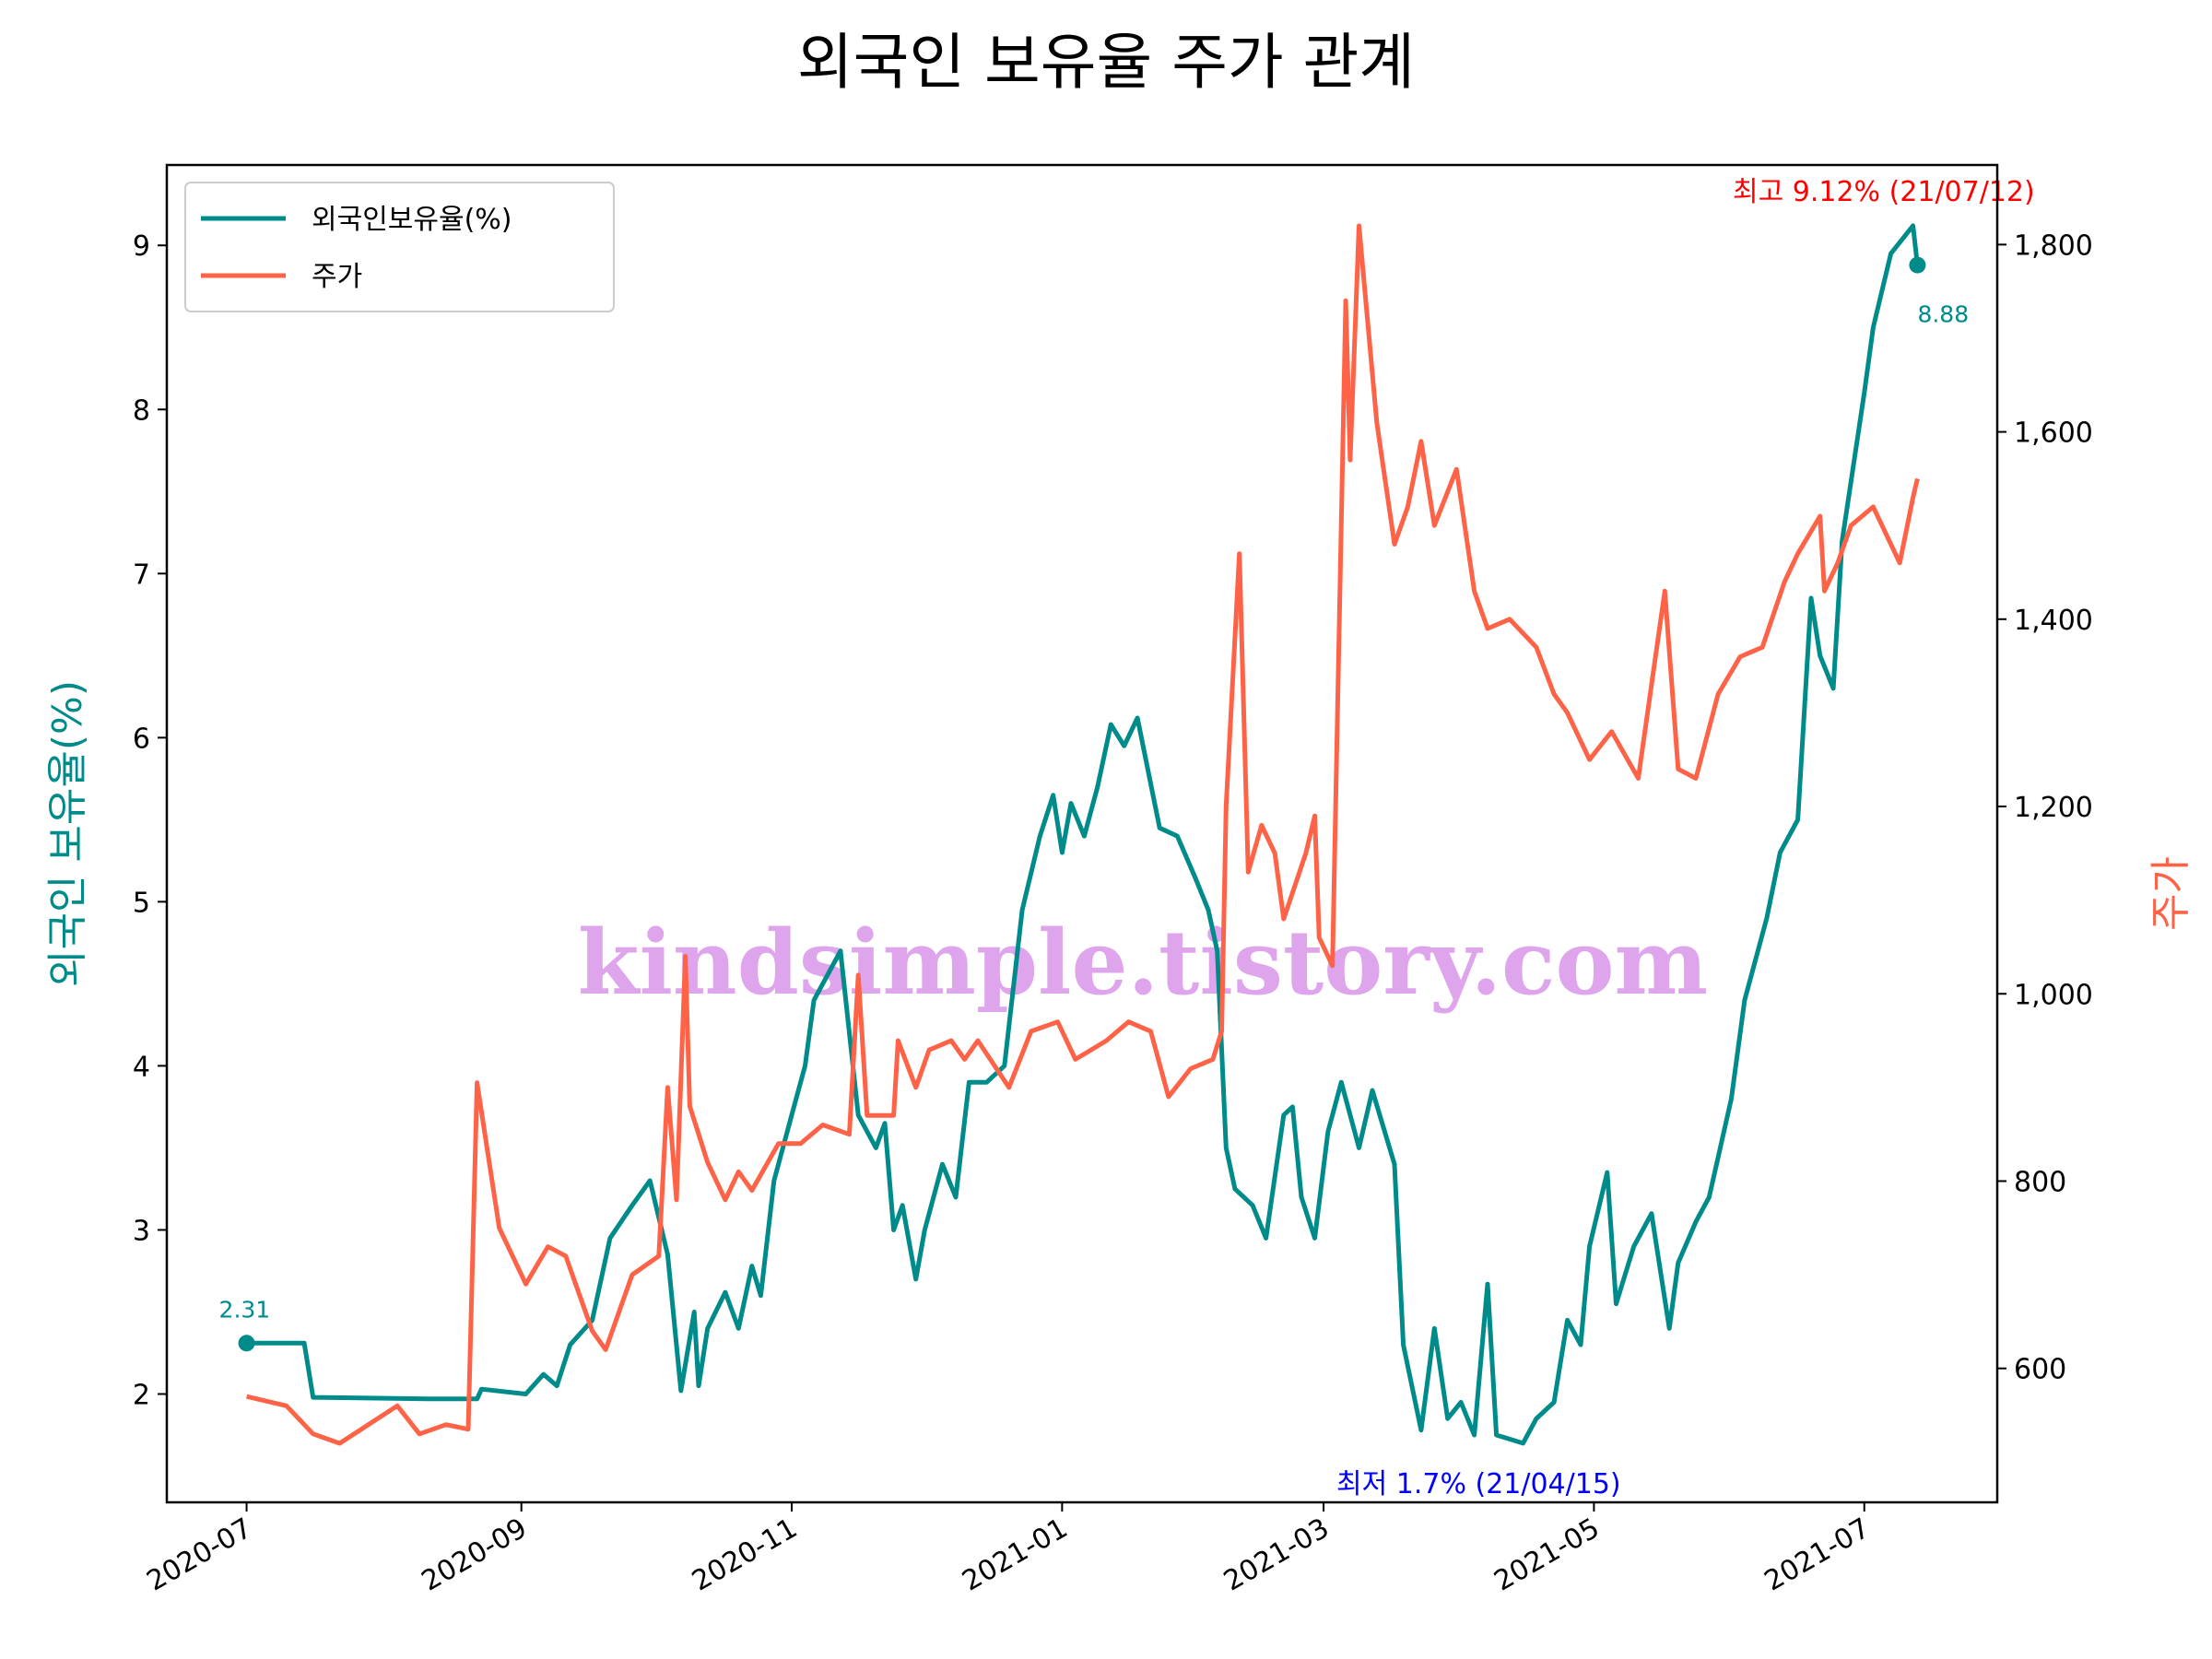  I want to click on legend-label: 외국인보유율(%), so click(412, 220).